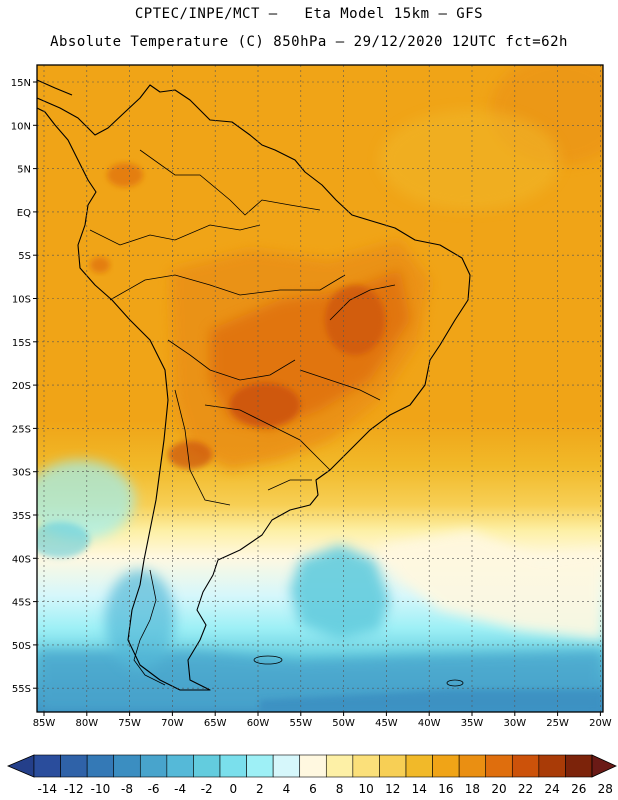  I want to click on colorbar-label: 14, so click(419, 789).